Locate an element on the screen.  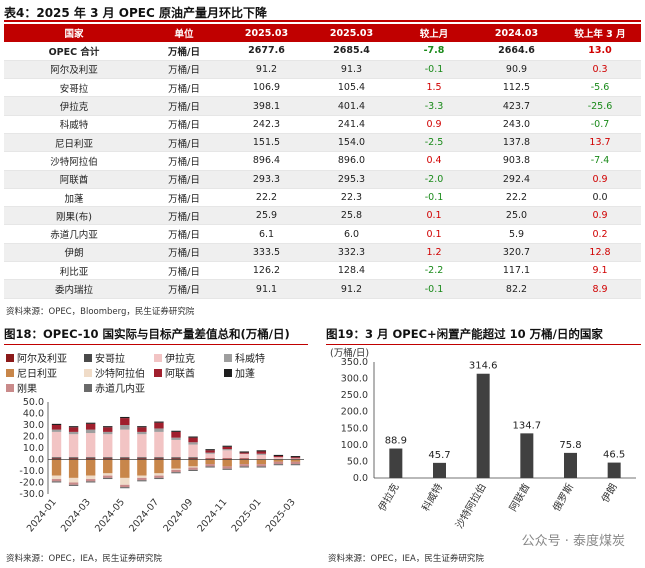
table-cell: 106.9 is located at coordinates (266, 88).